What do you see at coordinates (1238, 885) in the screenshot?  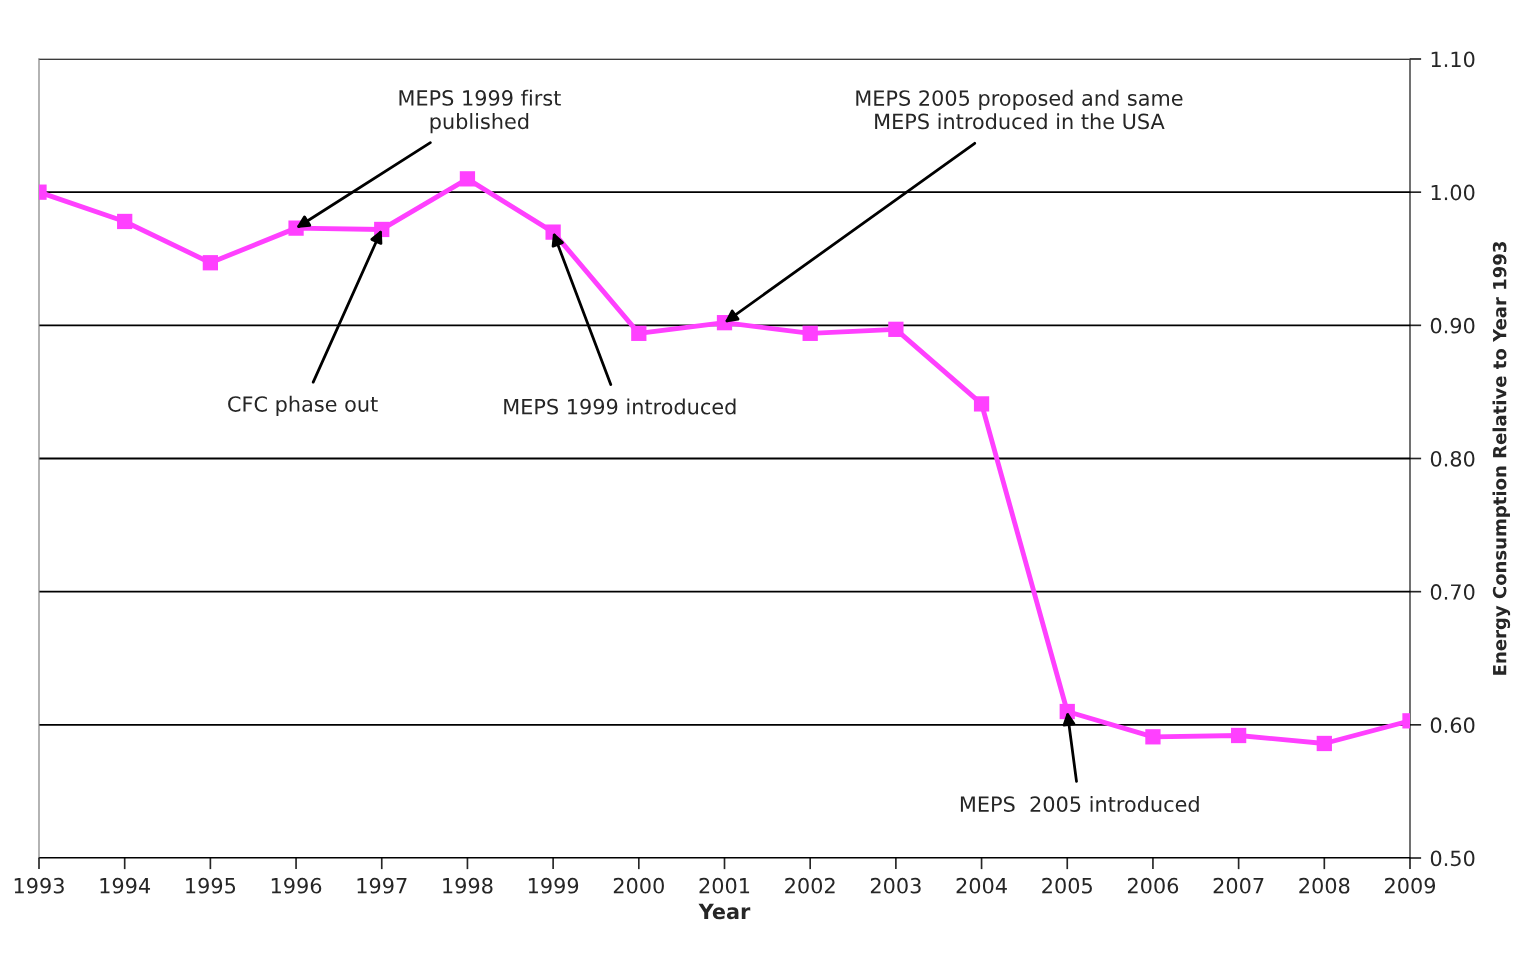 I see `x-tick-label: 2007` at bounding box center [1238, 885].